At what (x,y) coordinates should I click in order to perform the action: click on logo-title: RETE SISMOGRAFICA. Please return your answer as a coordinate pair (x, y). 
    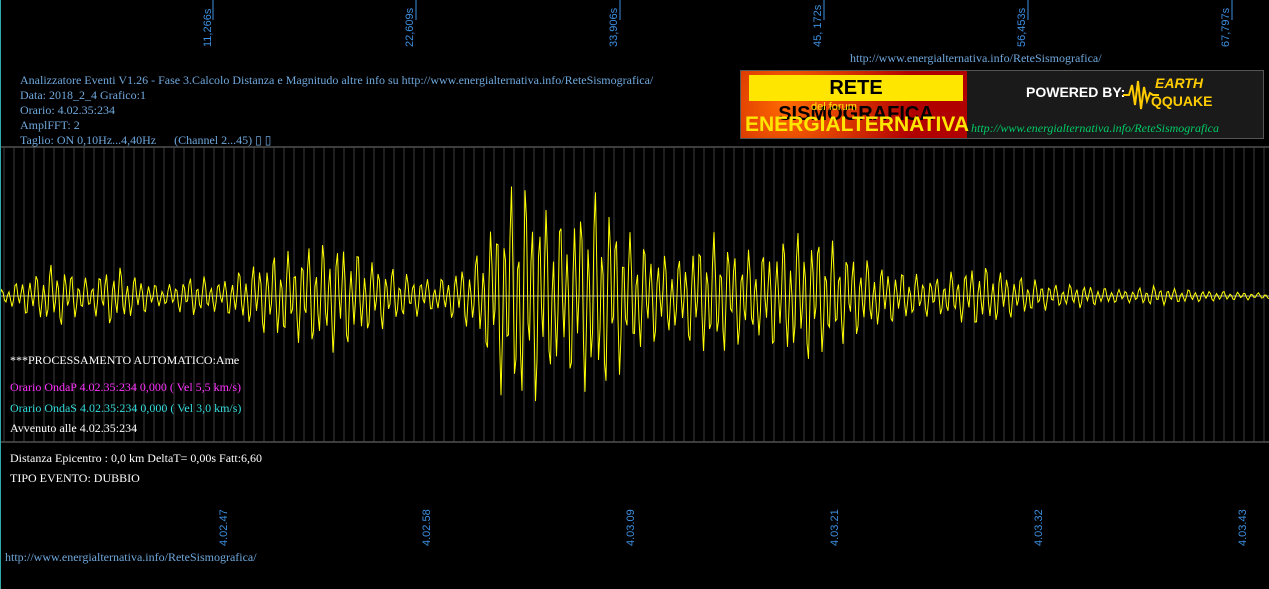
    Looking at the image, I should click on (856, 100).